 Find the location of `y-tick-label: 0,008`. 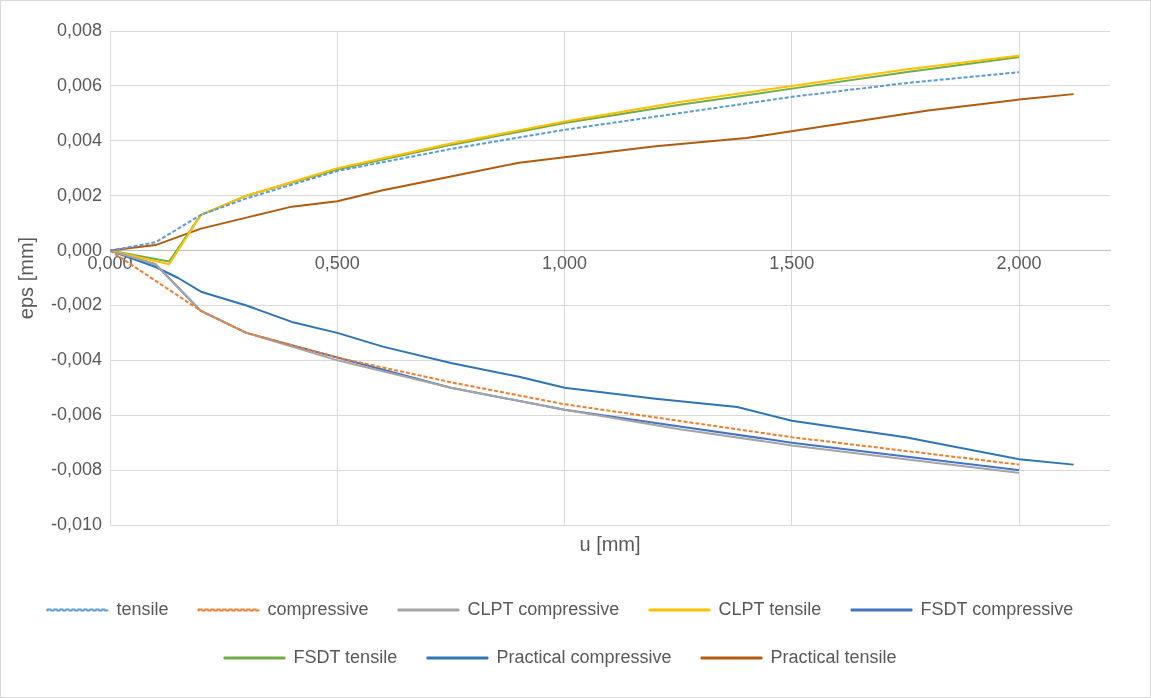

y-tick-label: 0,008 is located at coordinates (79, 29).